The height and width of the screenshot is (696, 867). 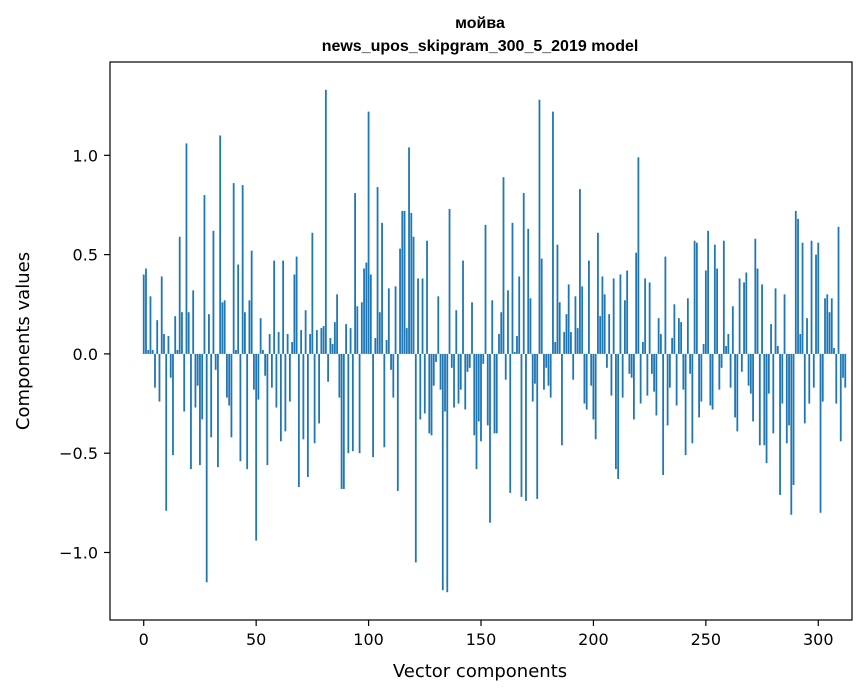 What do you see at coordinates (85, 255) in the screenshot?
I see `y-tick-label: 0.5` at bounding box center [85, 255].